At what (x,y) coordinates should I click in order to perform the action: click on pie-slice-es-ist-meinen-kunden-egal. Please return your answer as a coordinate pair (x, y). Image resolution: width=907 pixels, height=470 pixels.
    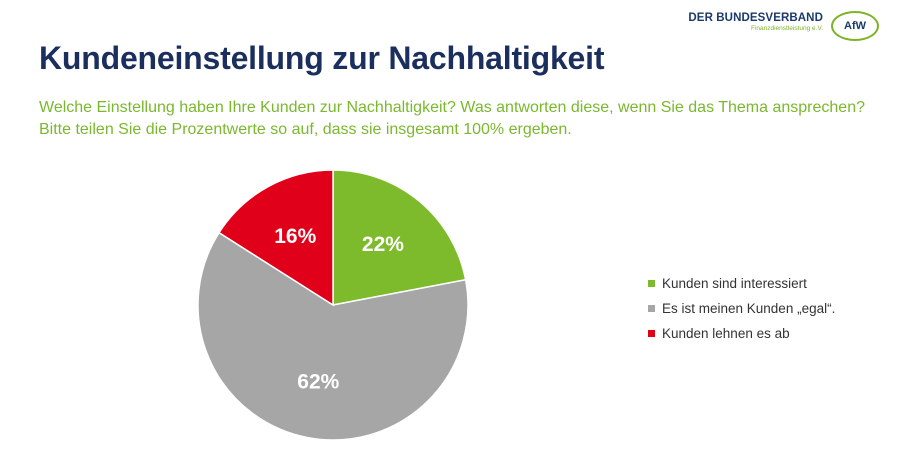
    Looking at the image, I should click on (333, 336).